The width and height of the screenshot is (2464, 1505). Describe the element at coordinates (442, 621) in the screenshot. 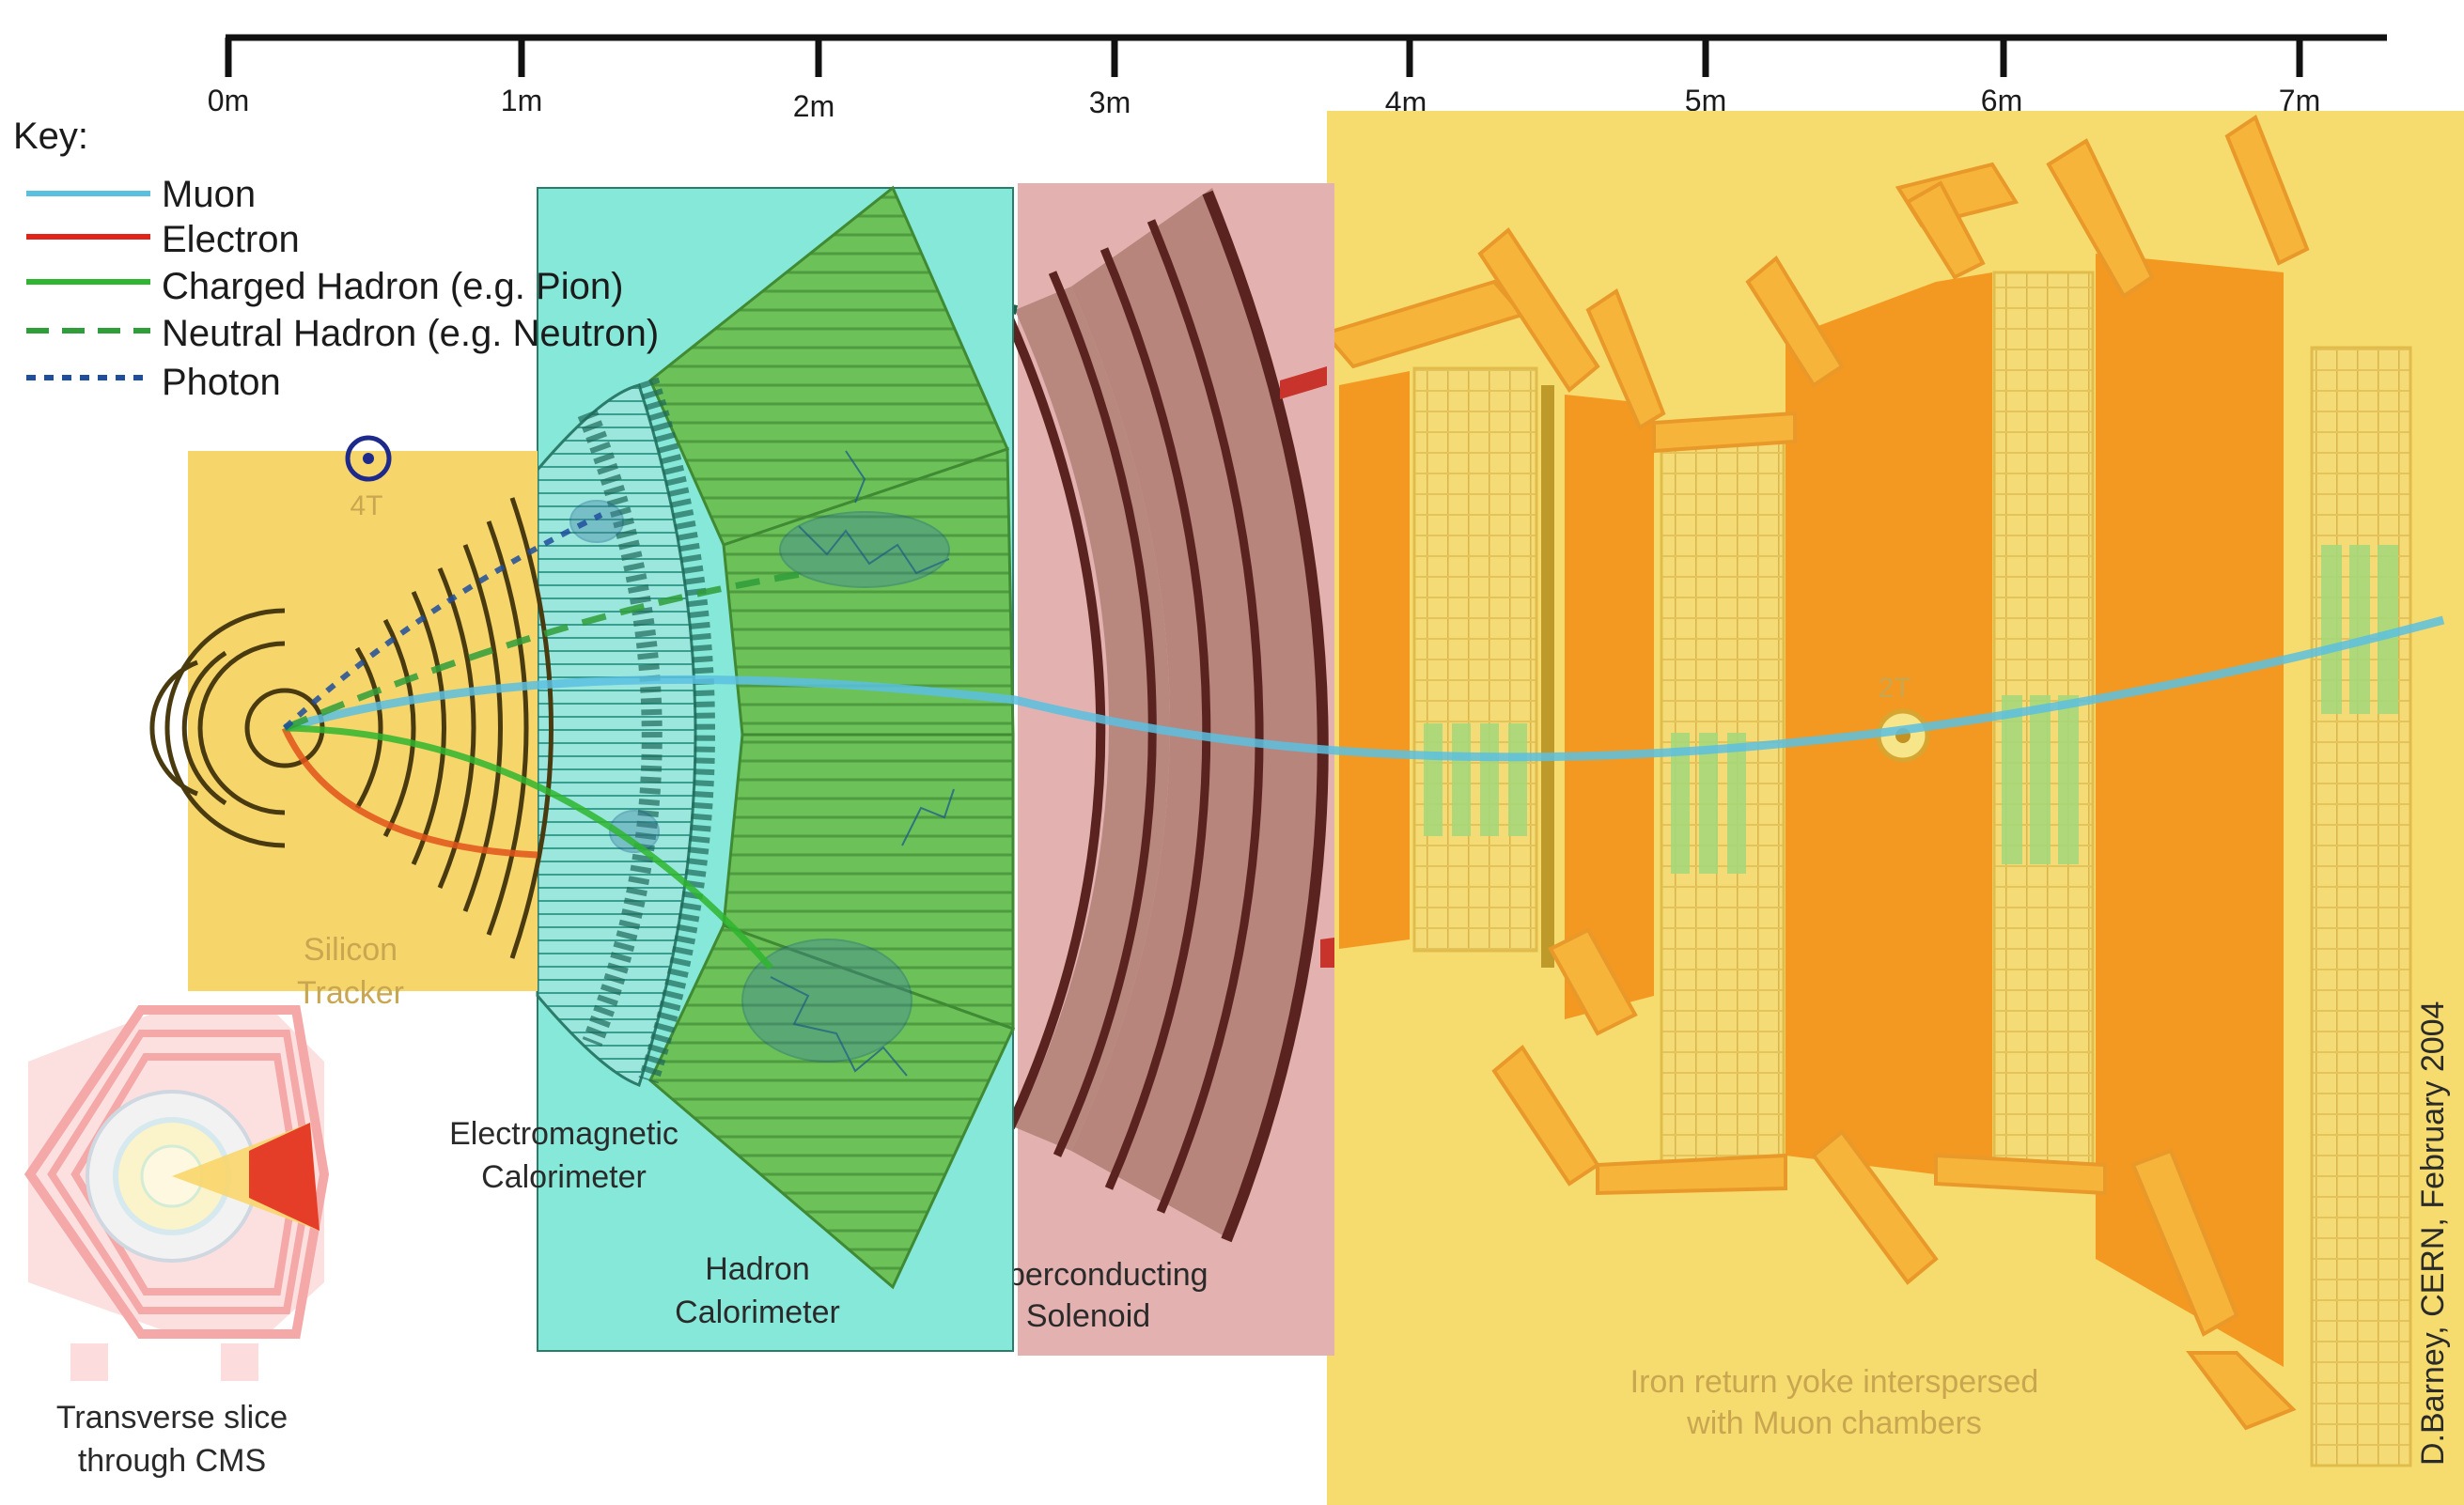

I see `photon-track` at that location.